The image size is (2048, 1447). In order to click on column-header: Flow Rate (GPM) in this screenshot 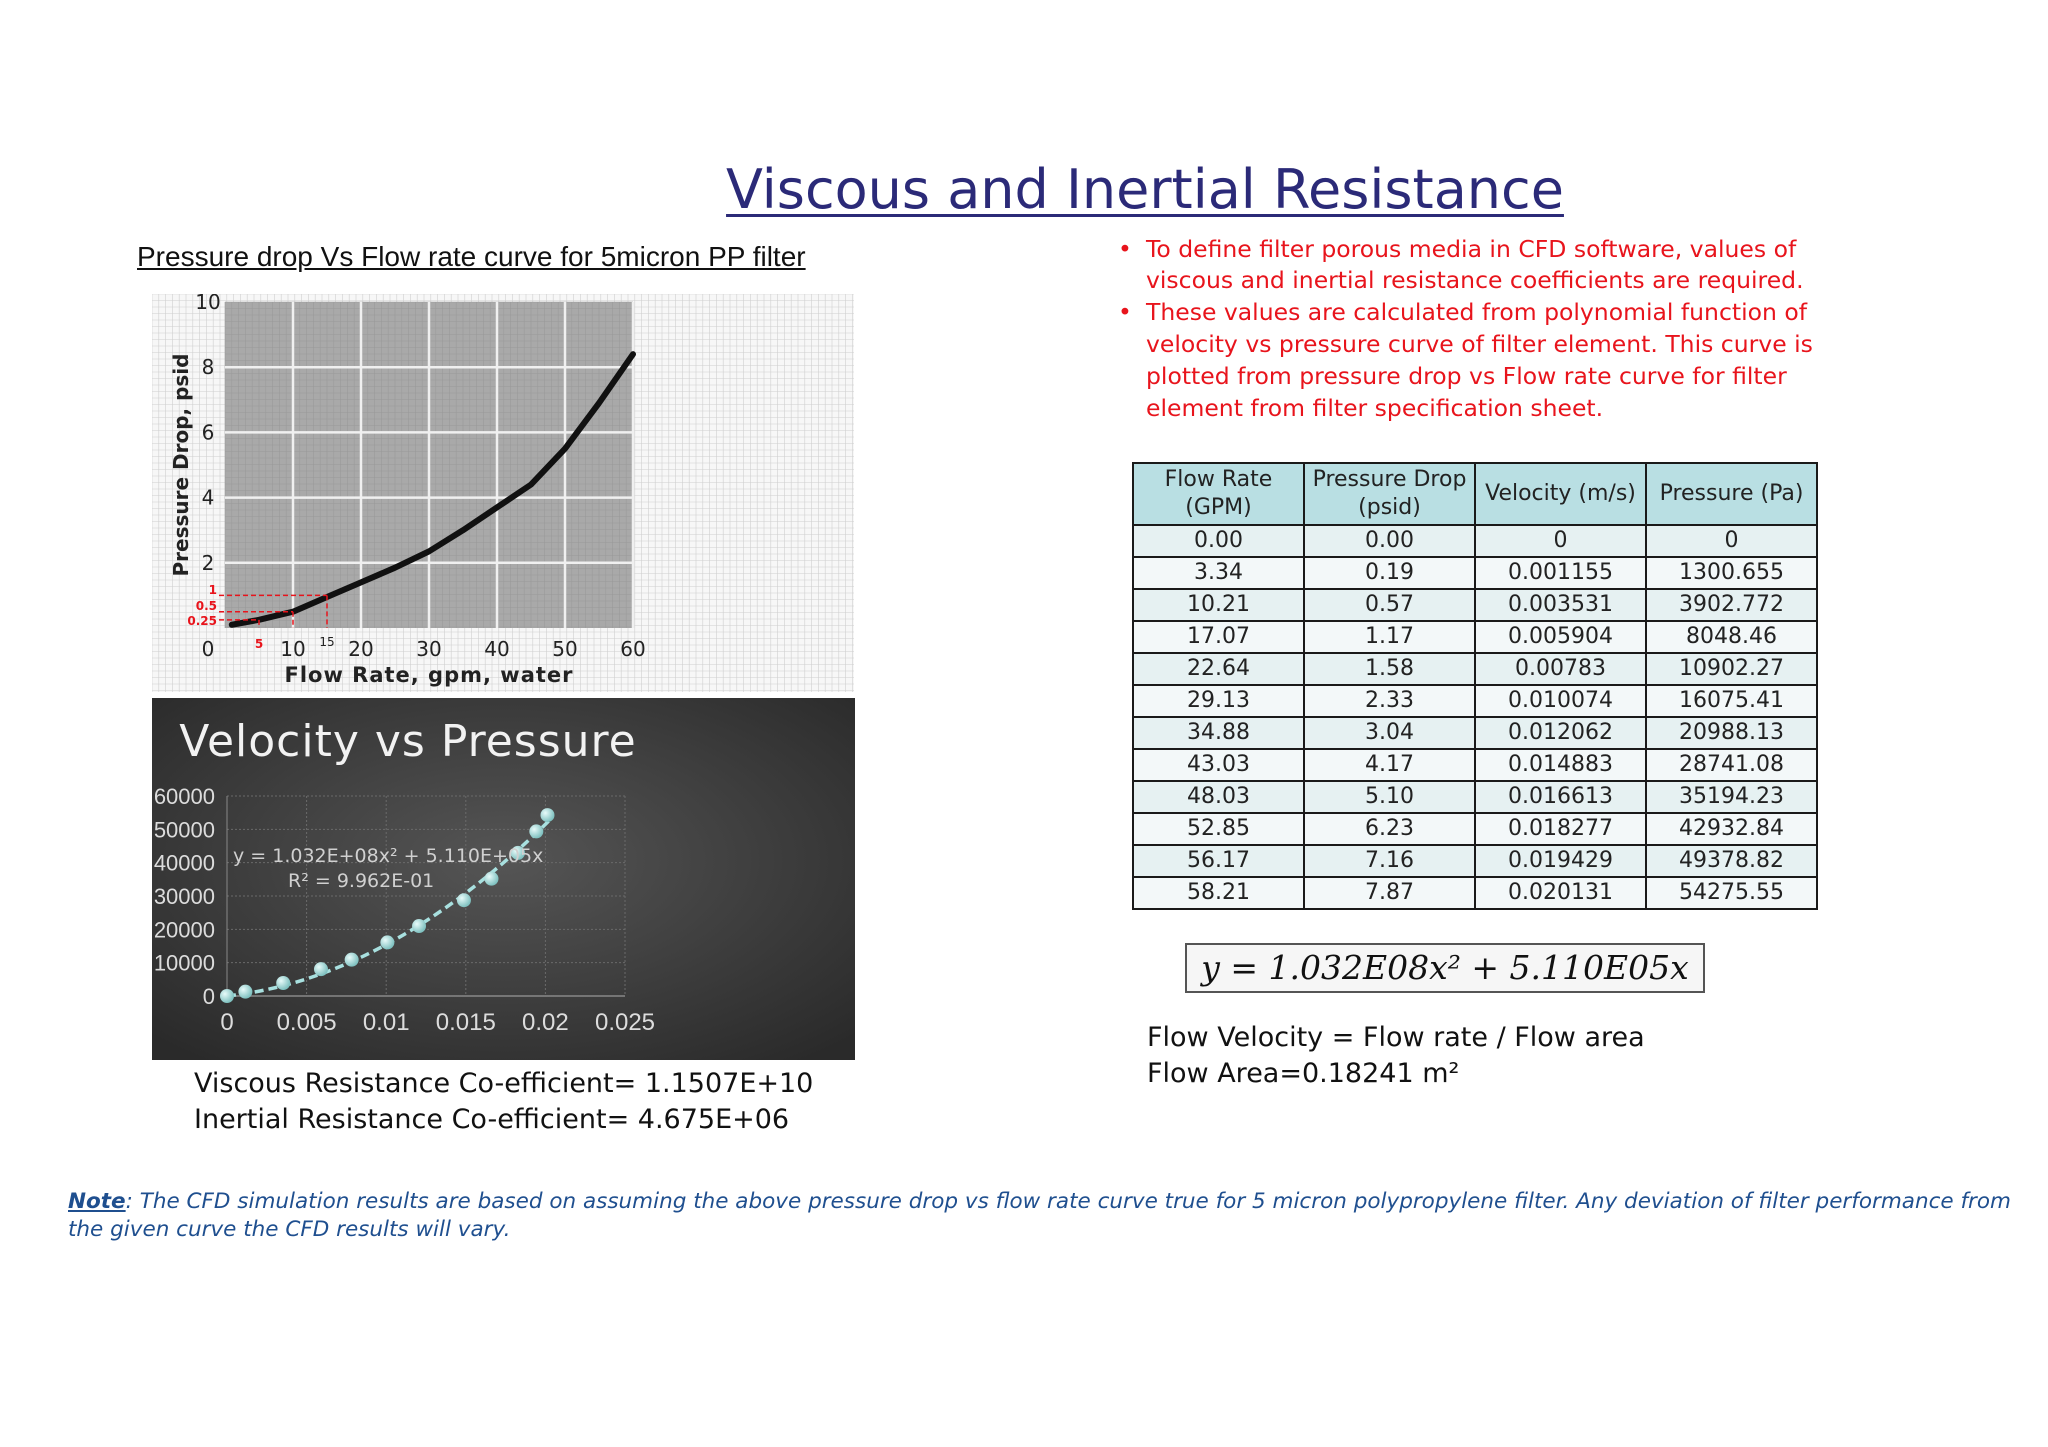, I will do `click(1218, 494)`.